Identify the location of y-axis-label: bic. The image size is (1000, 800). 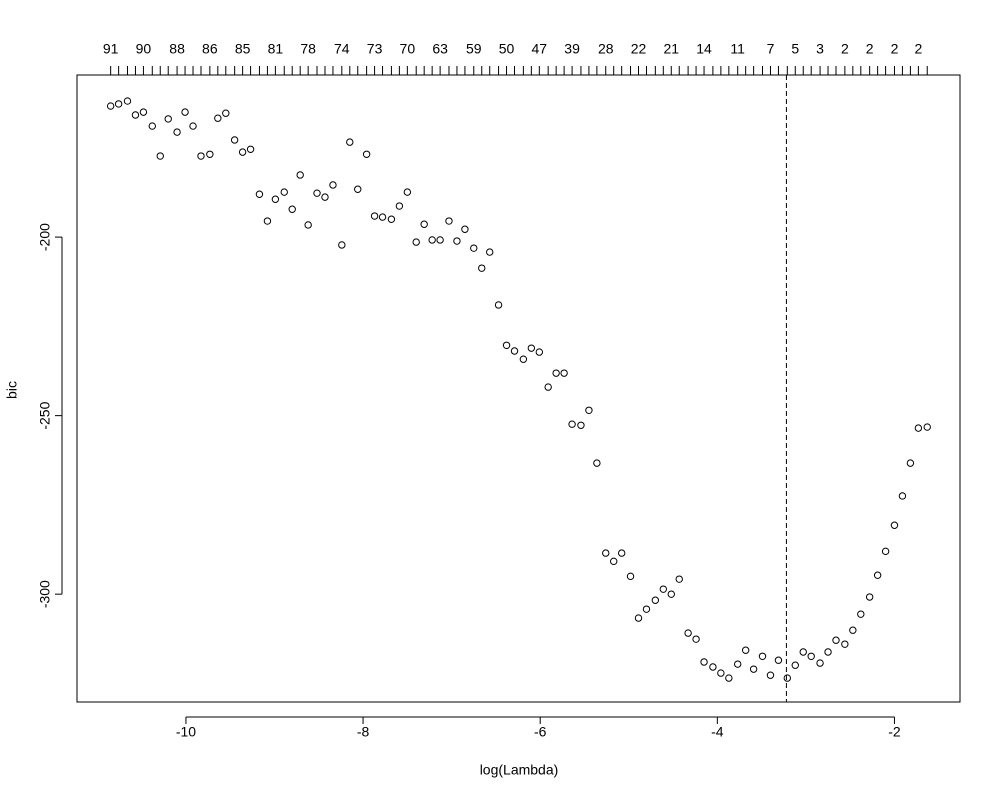
(12, 390).